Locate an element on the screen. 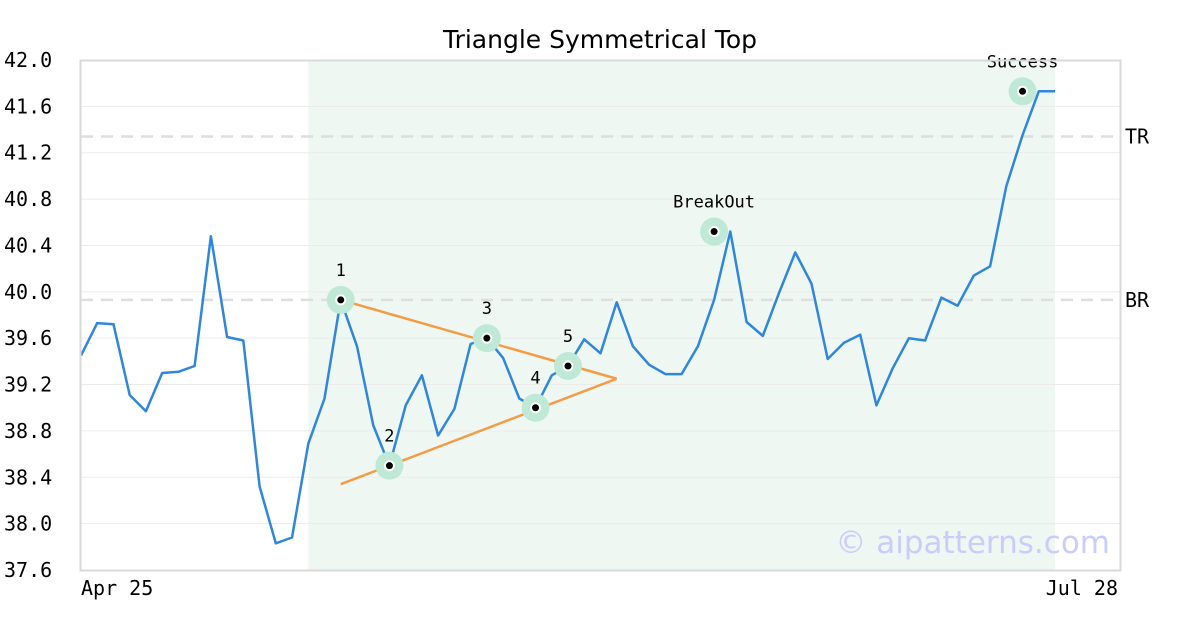 Image resolution: width=1200 pixels, height=630 pixels. y-tick-label: 40.4 is located at coordinates (28, 245).